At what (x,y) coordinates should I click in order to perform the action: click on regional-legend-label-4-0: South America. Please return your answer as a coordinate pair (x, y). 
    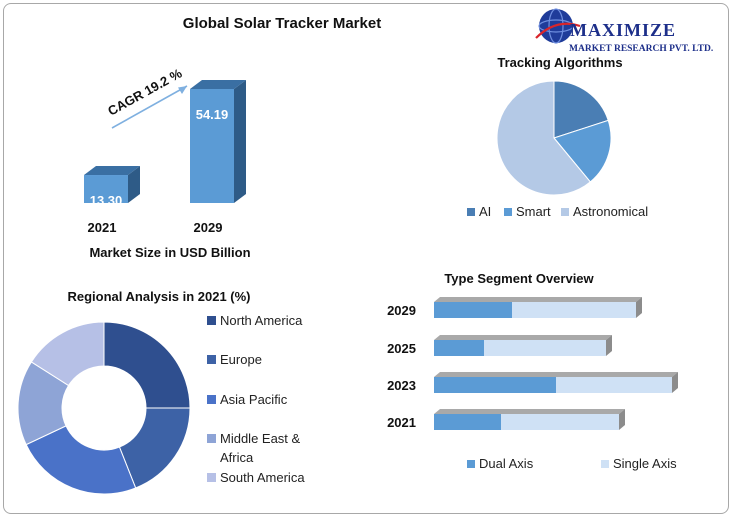
    Looking at the image, I should click on (262, 477).